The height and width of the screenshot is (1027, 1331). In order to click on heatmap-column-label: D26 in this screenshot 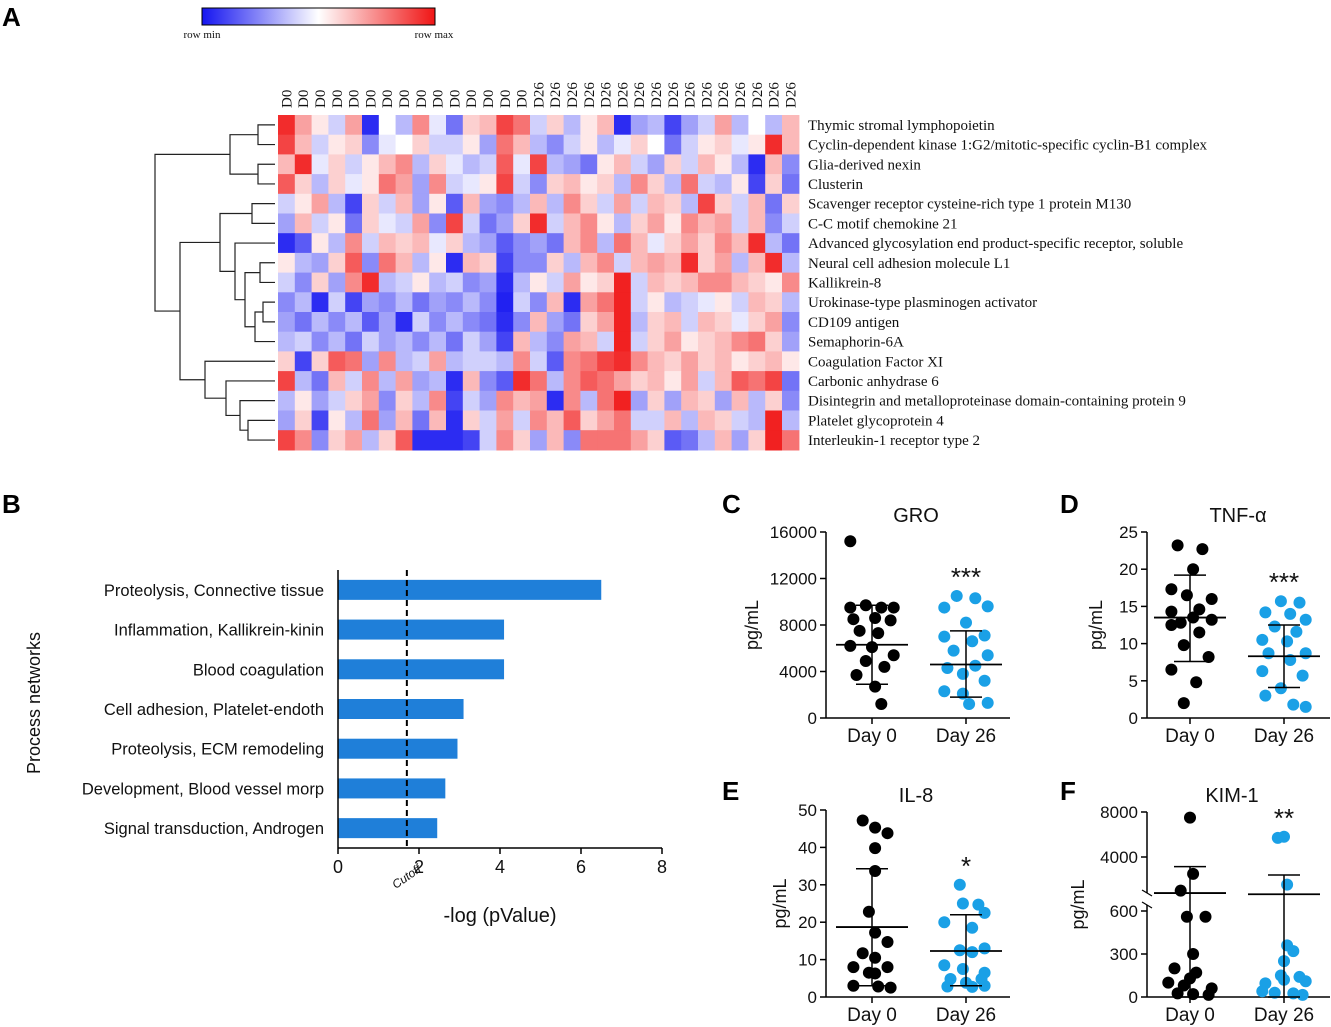, I will do `click(623, 95)`.